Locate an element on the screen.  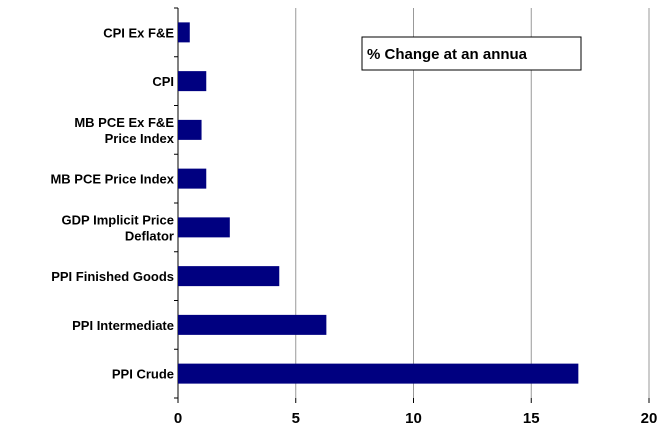
x-tick-label: 15 is located at coordinates (531, 418).